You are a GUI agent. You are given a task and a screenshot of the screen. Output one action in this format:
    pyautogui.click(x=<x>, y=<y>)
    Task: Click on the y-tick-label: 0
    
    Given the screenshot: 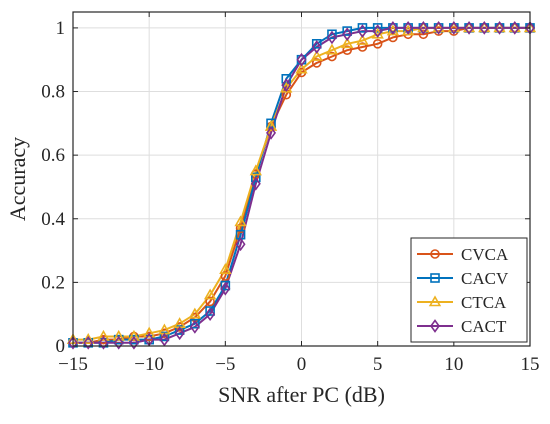 What is the action you would take?
    pyautogui.click(x=61, y=346)
    